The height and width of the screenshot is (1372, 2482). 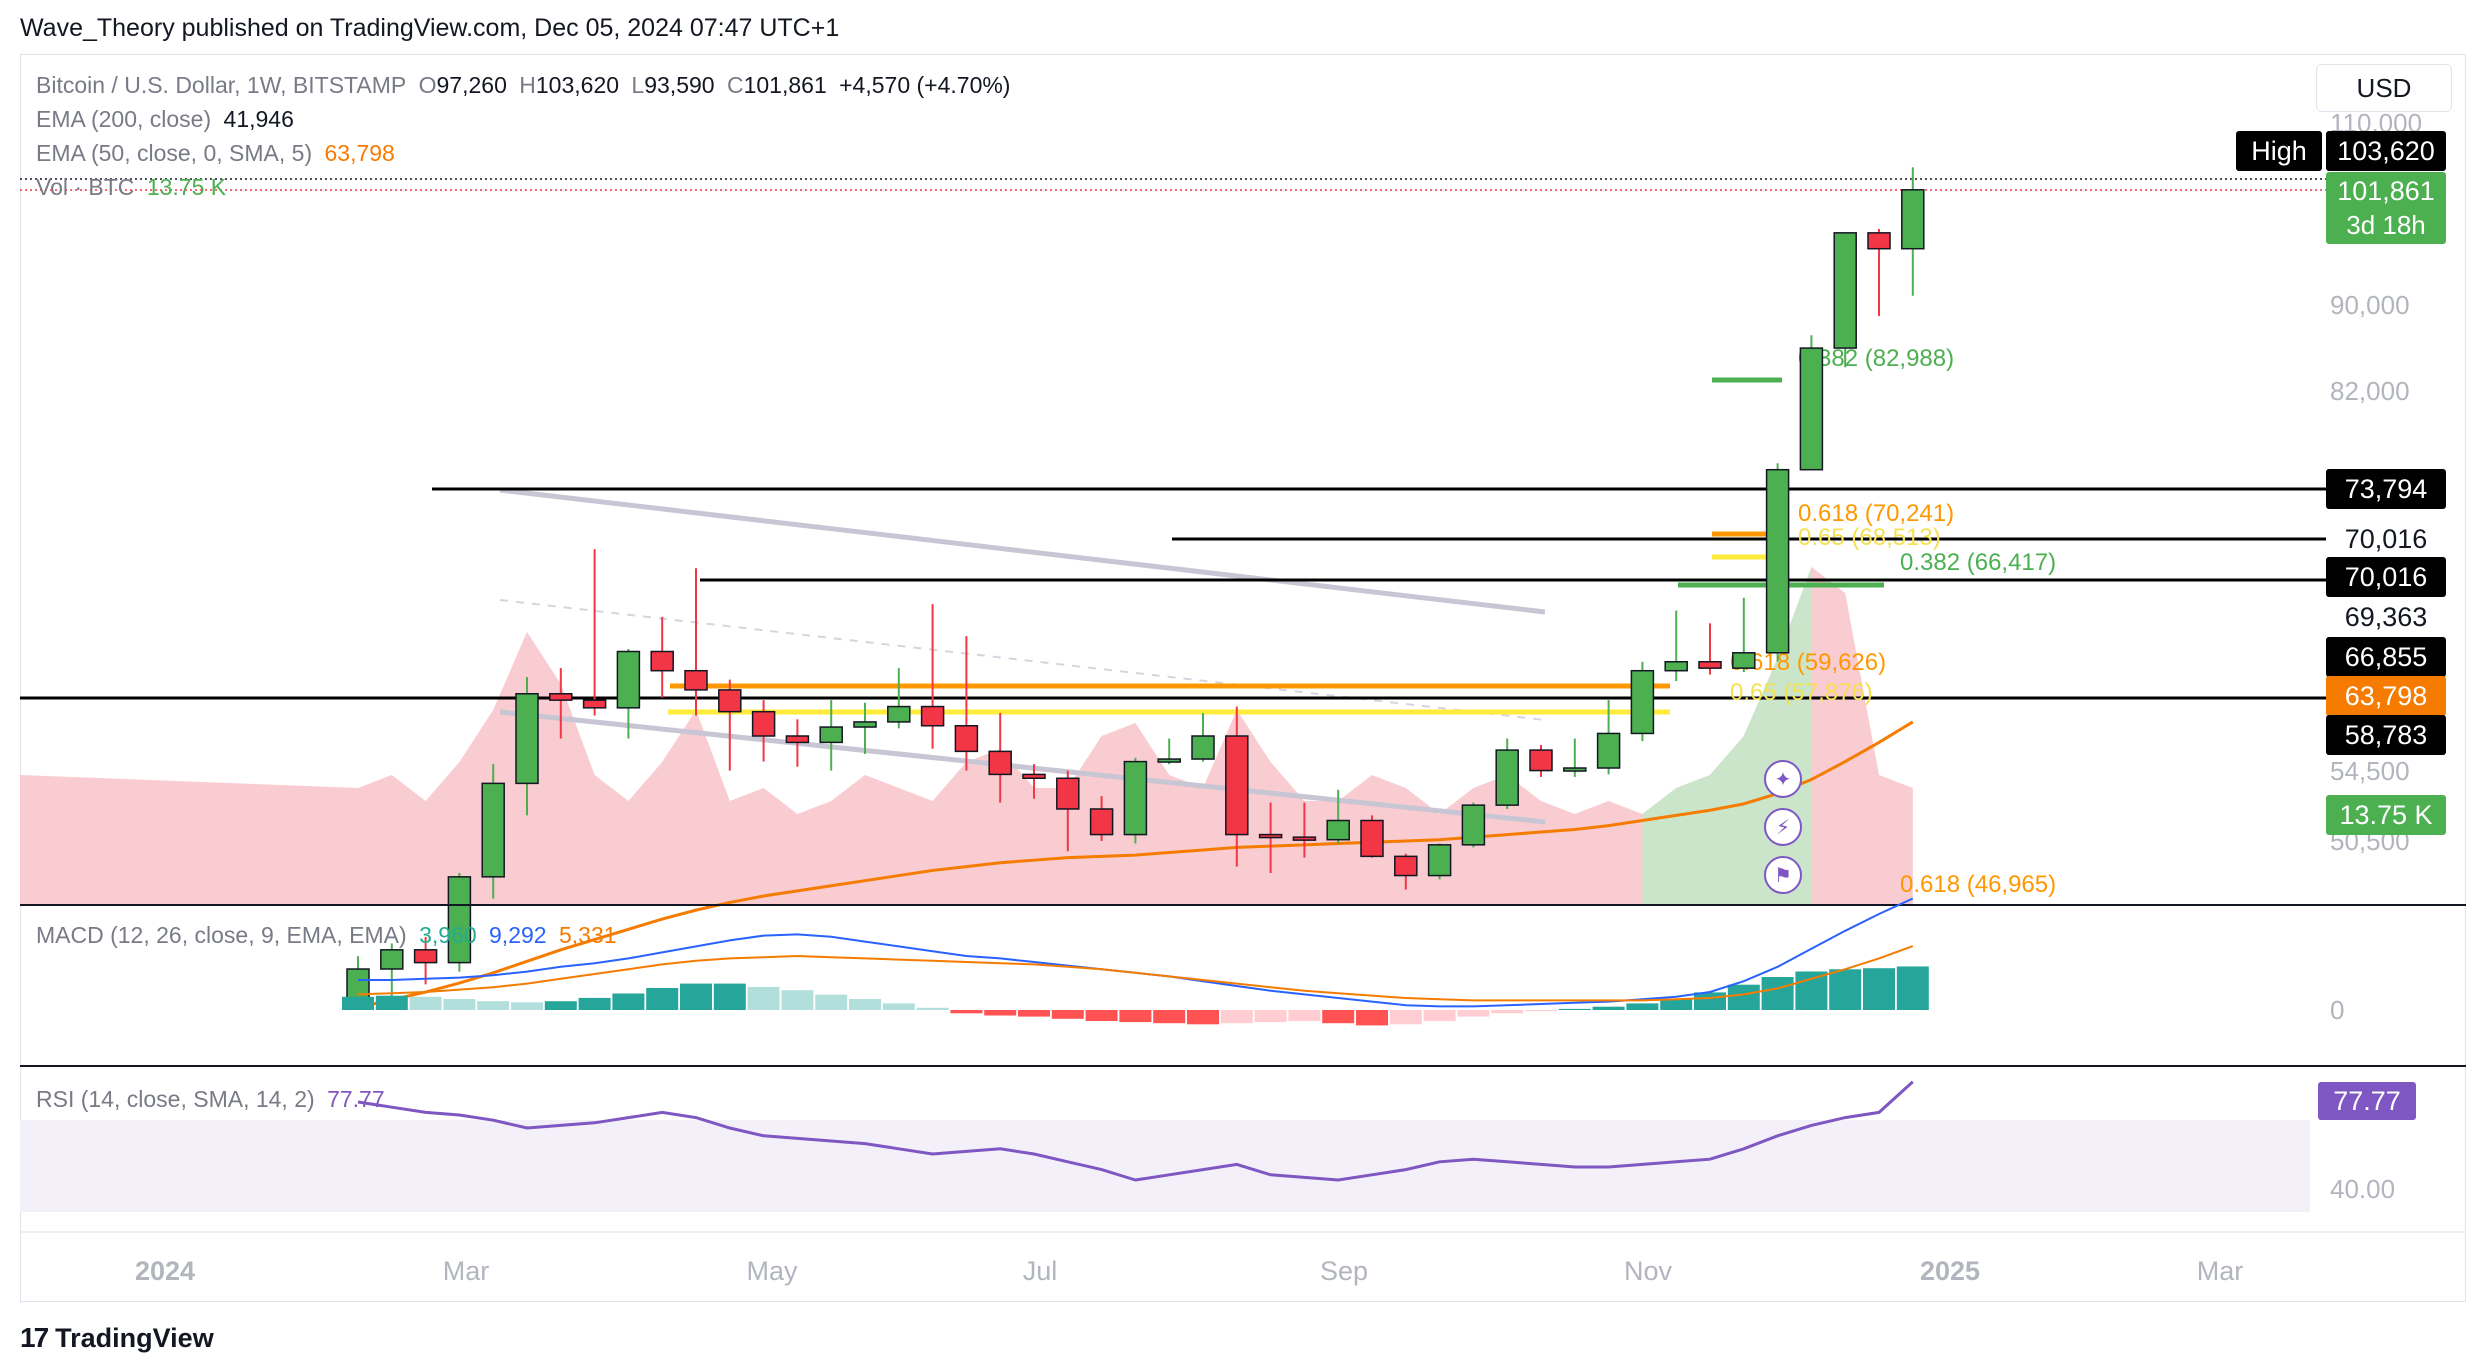 I want to click on time-axis-tick: 2025, so click(x=1950, y=1271).